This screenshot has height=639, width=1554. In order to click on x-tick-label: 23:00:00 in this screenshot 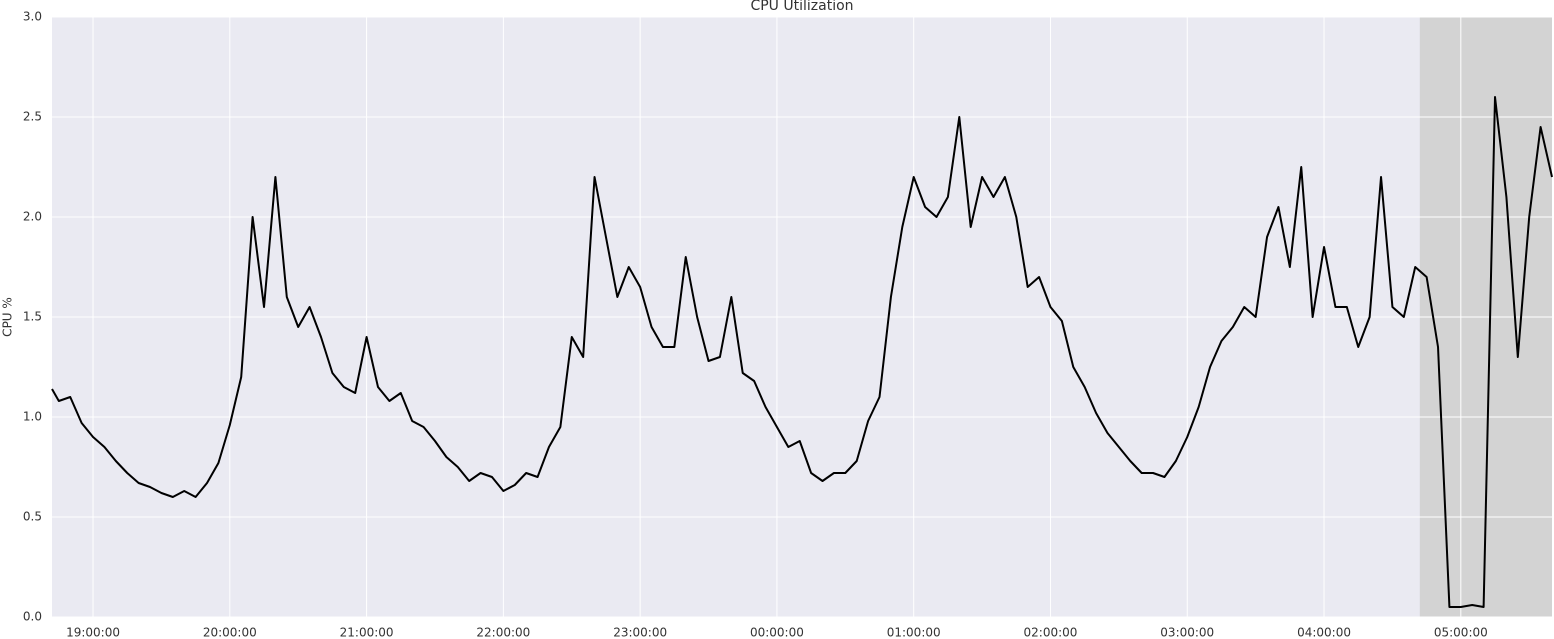, I will do `click(640, 632)`.